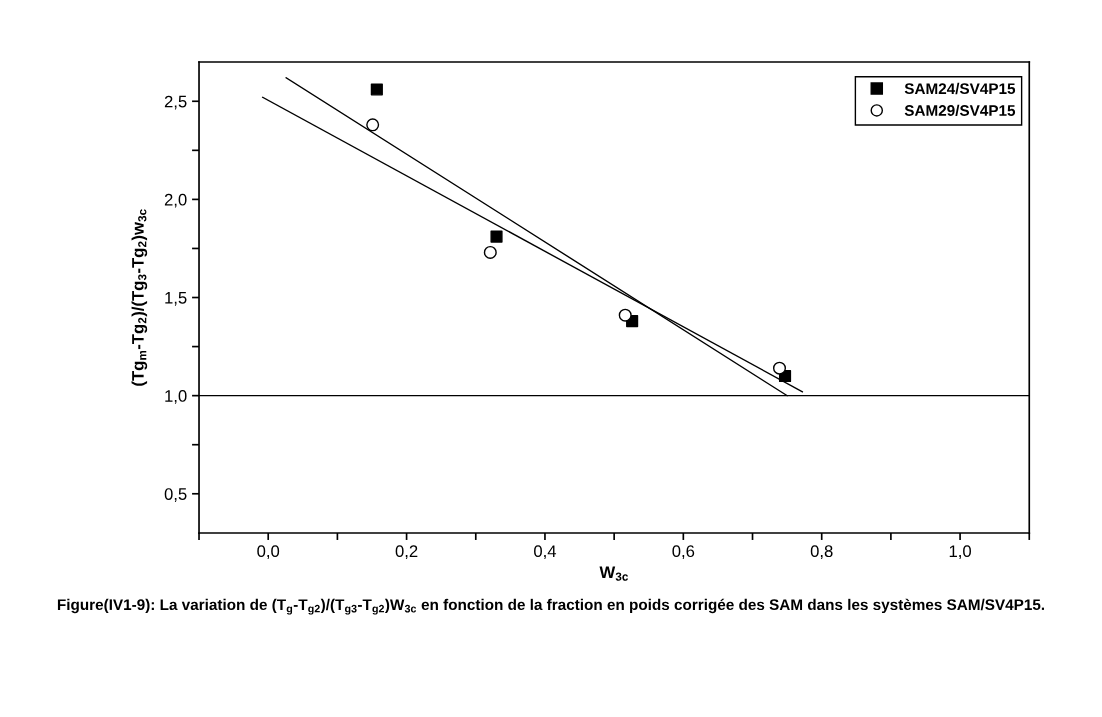 The width and height of the screenshot is (1102, 717). I want to click on x-tick-label: 0,2, so click(406, 552).